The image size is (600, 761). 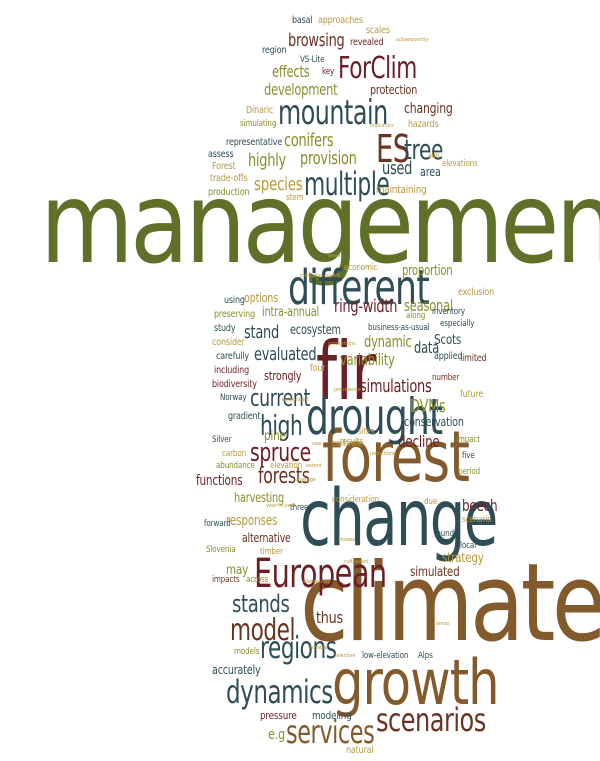 What do you see at coordinates (385, 656) in the screenshot?
I see `word-low-elevation: low-elevation` at bounding box center [385, 656].